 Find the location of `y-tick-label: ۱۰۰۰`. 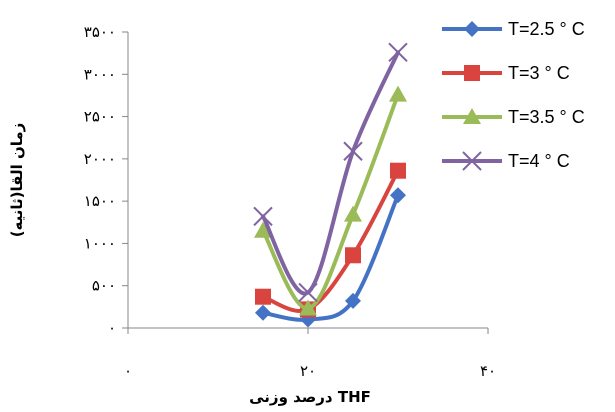

y-tick-label: ۱۰۰۰ is located at coordinates (100, 243).